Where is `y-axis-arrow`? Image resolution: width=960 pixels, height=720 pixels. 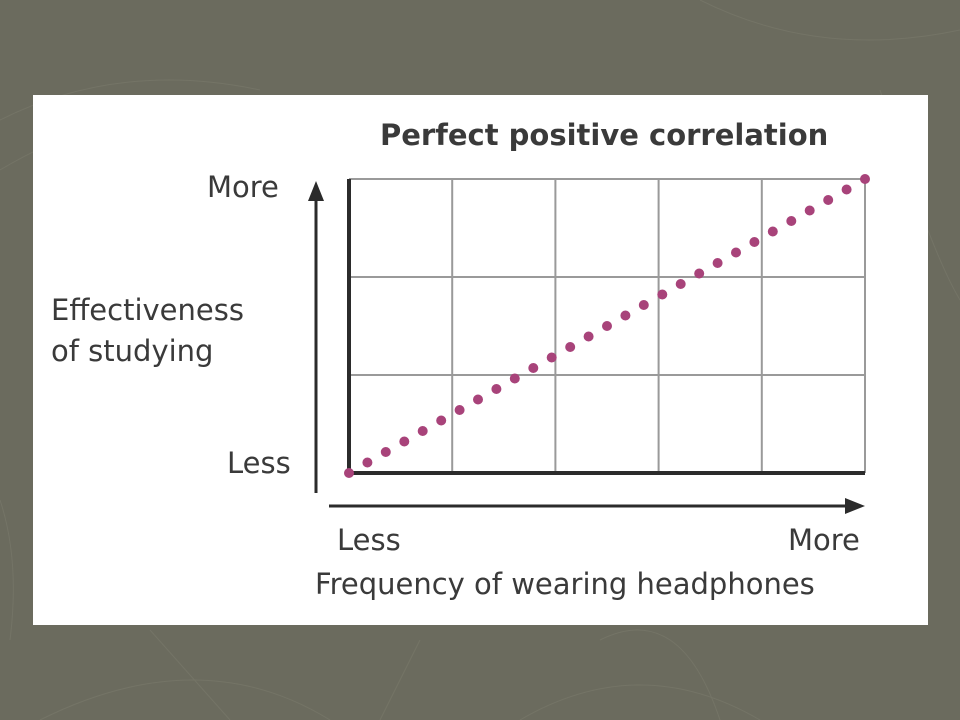 y-axis-arrow is located at coordinates (316, 337).